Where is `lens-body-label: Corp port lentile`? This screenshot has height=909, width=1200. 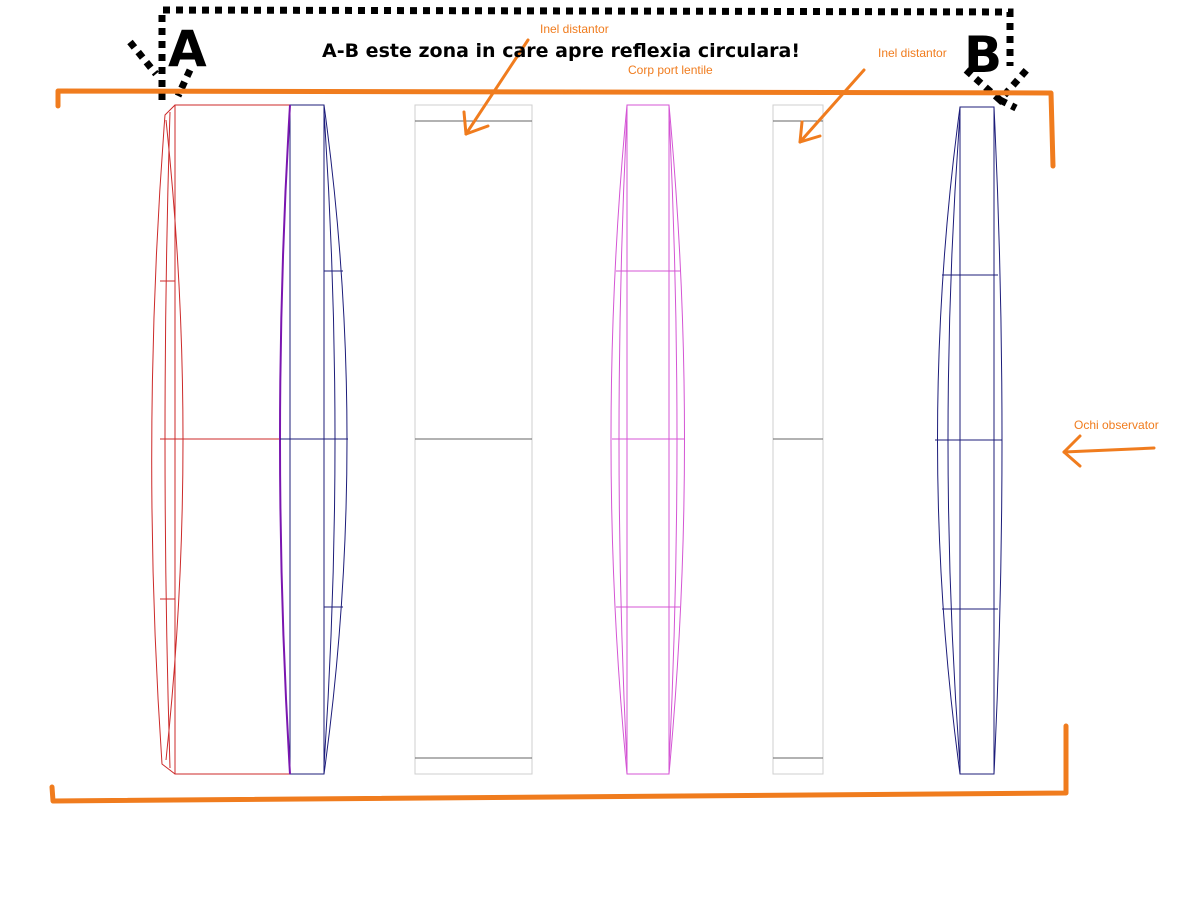
lens-body-label: Corp port lentile is located at coordinates (670, 70).